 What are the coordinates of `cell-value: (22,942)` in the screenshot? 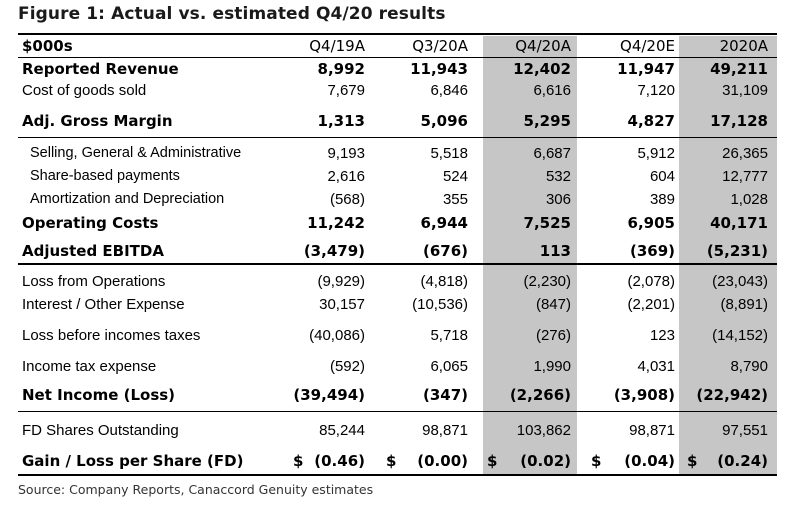 It's located at (732, 395).